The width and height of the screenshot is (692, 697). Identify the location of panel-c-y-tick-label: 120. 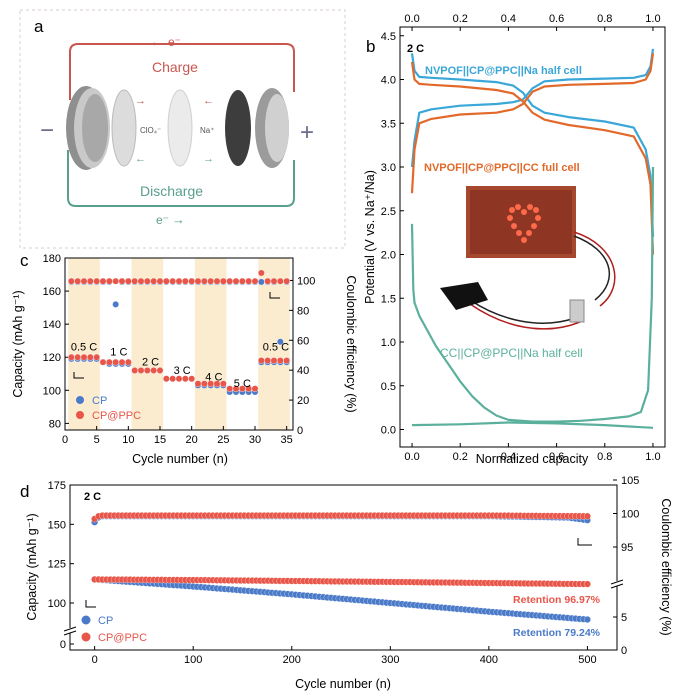
(52, 358).